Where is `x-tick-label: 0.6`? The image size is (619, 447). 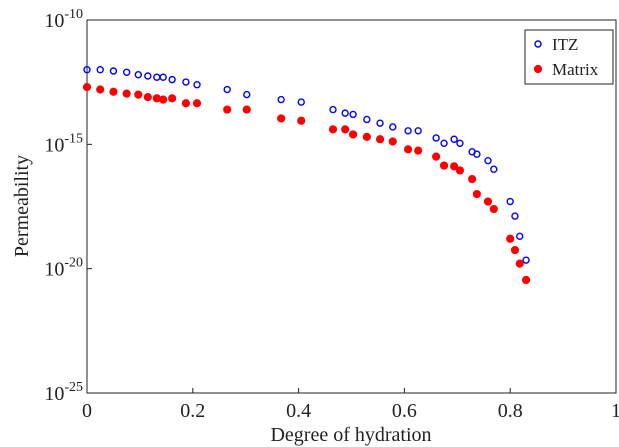
x-tick-label: 0.6 is located at coordinates (404, 411).